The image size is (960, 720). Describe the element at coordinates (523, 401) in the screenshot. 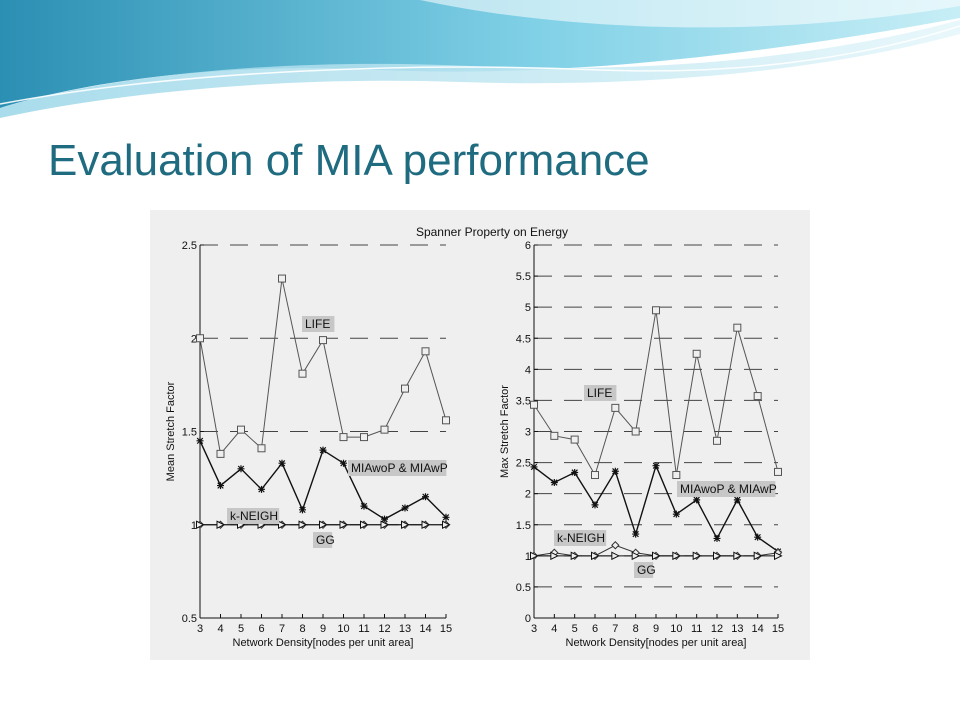

I see `y-tick-label: 3.5` at that location.